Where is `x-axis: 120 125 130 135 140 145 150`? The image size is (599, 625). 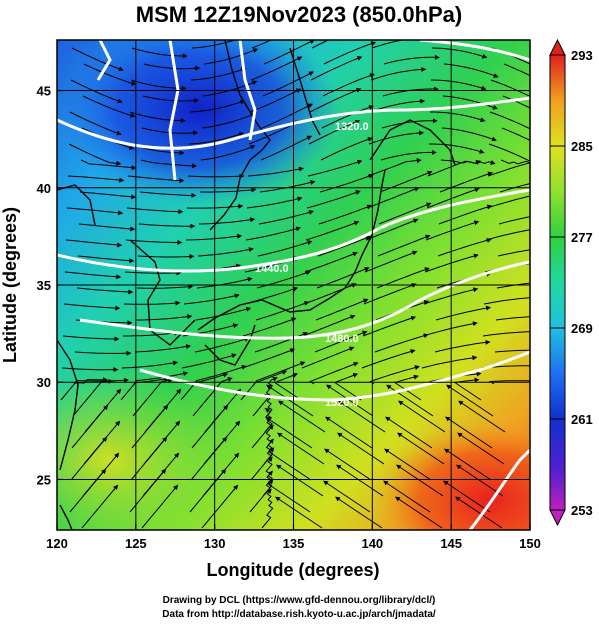 x-axis: 120 125 130 135 140 145 150 is located at coordinates (293, 537).